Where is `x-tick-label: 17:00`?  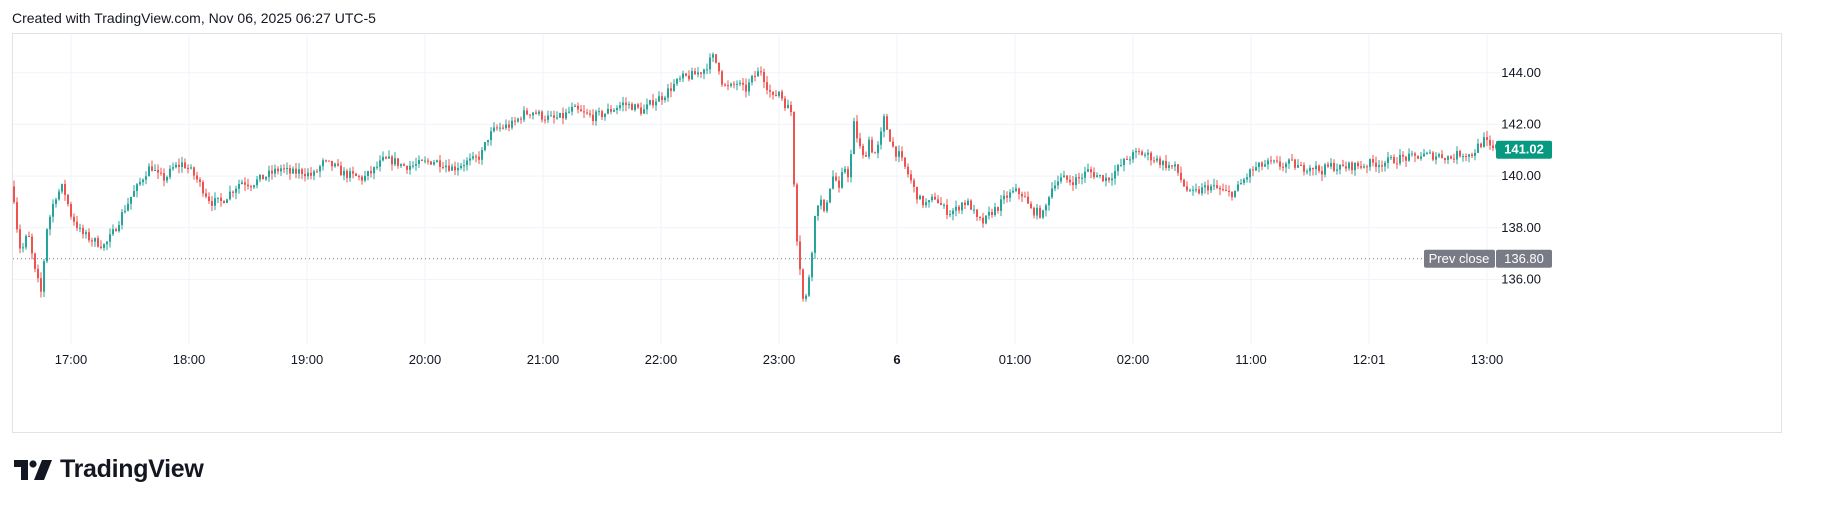
x-tick-label: 17:00 is located at coordinates (71, 359).